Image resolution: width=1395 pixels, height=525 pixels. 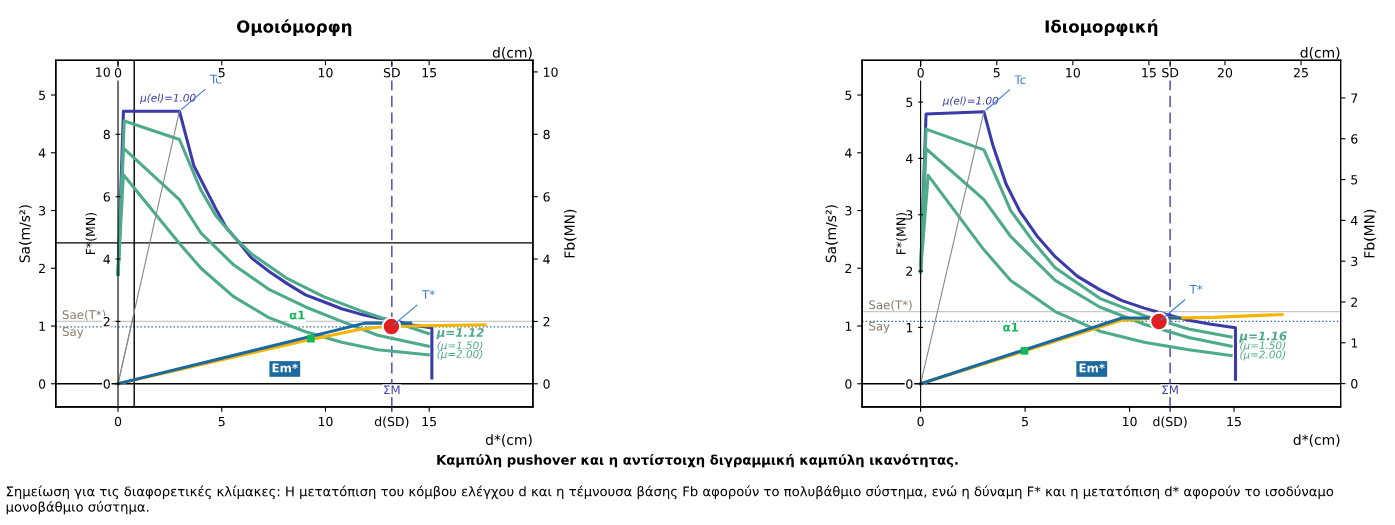 I want to click on x2-tick-label: 20, so click(x=1225, y=72).